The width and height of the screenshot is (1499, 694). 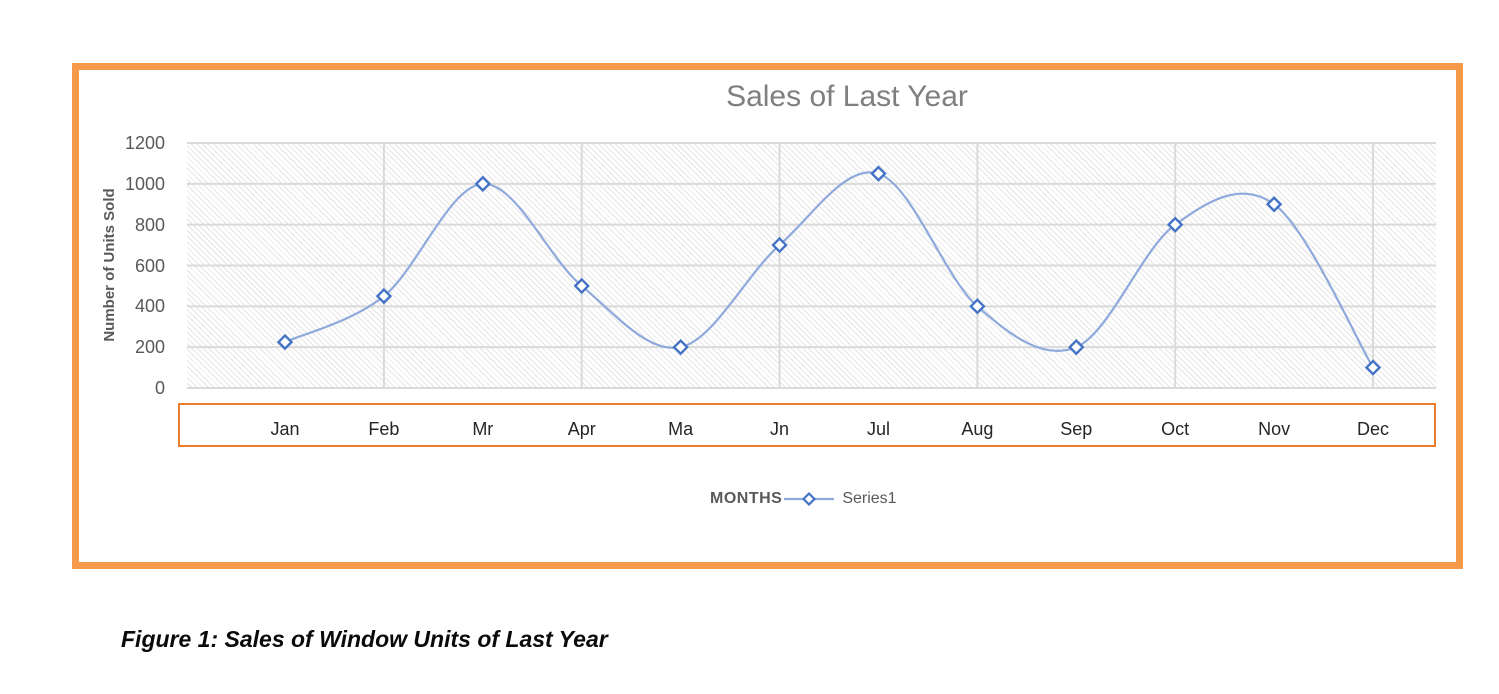 What do you see at coordinates (384, 429) in the screenshot?
I see `x-tick-label: Feb` at bounding box center [384, 429].